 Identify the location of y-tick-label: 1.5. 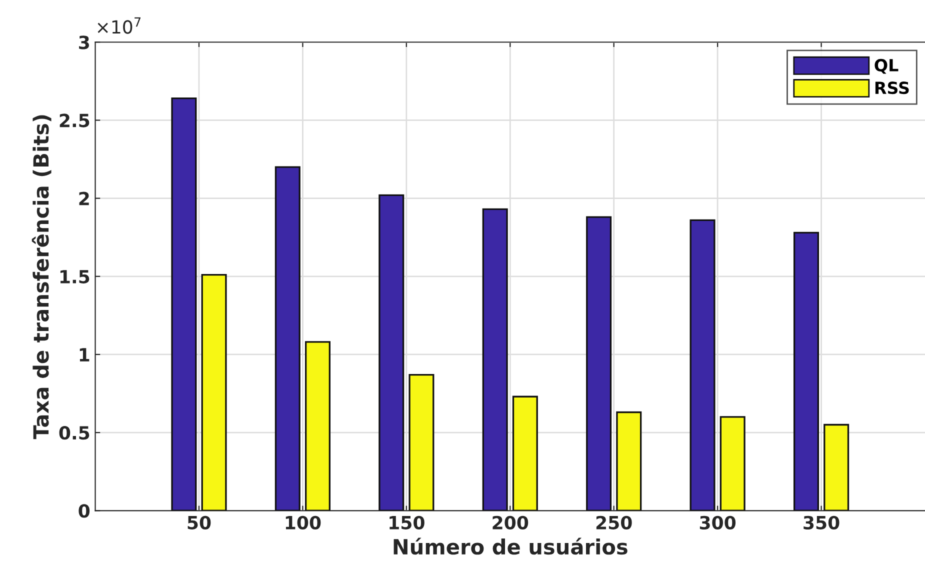
(75, 277).